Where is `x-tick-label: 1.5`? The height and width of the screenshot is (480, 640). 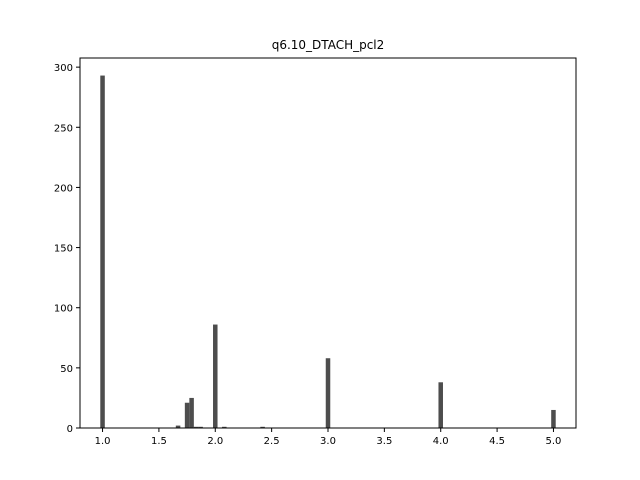 x-tick-label: 1.5 is located at coordinates (159, 441).